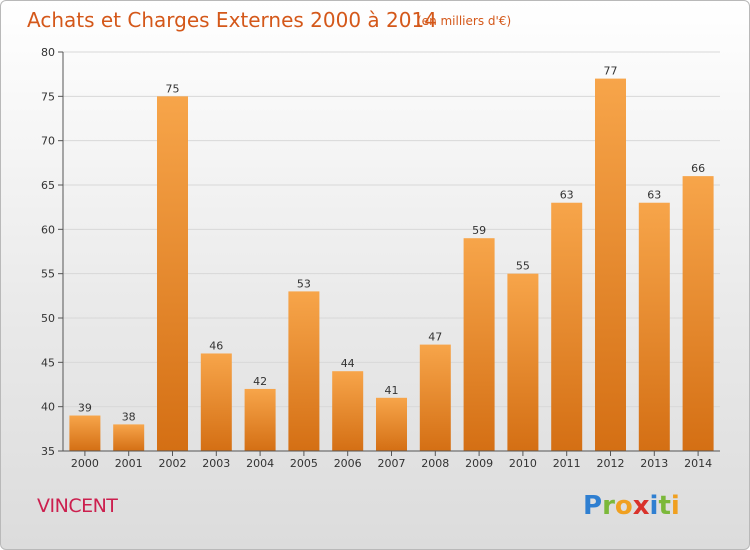 Image resolution: width=750 pixels, height=550 pixels. I want to click on logo-letter: o, so click(623, 506).